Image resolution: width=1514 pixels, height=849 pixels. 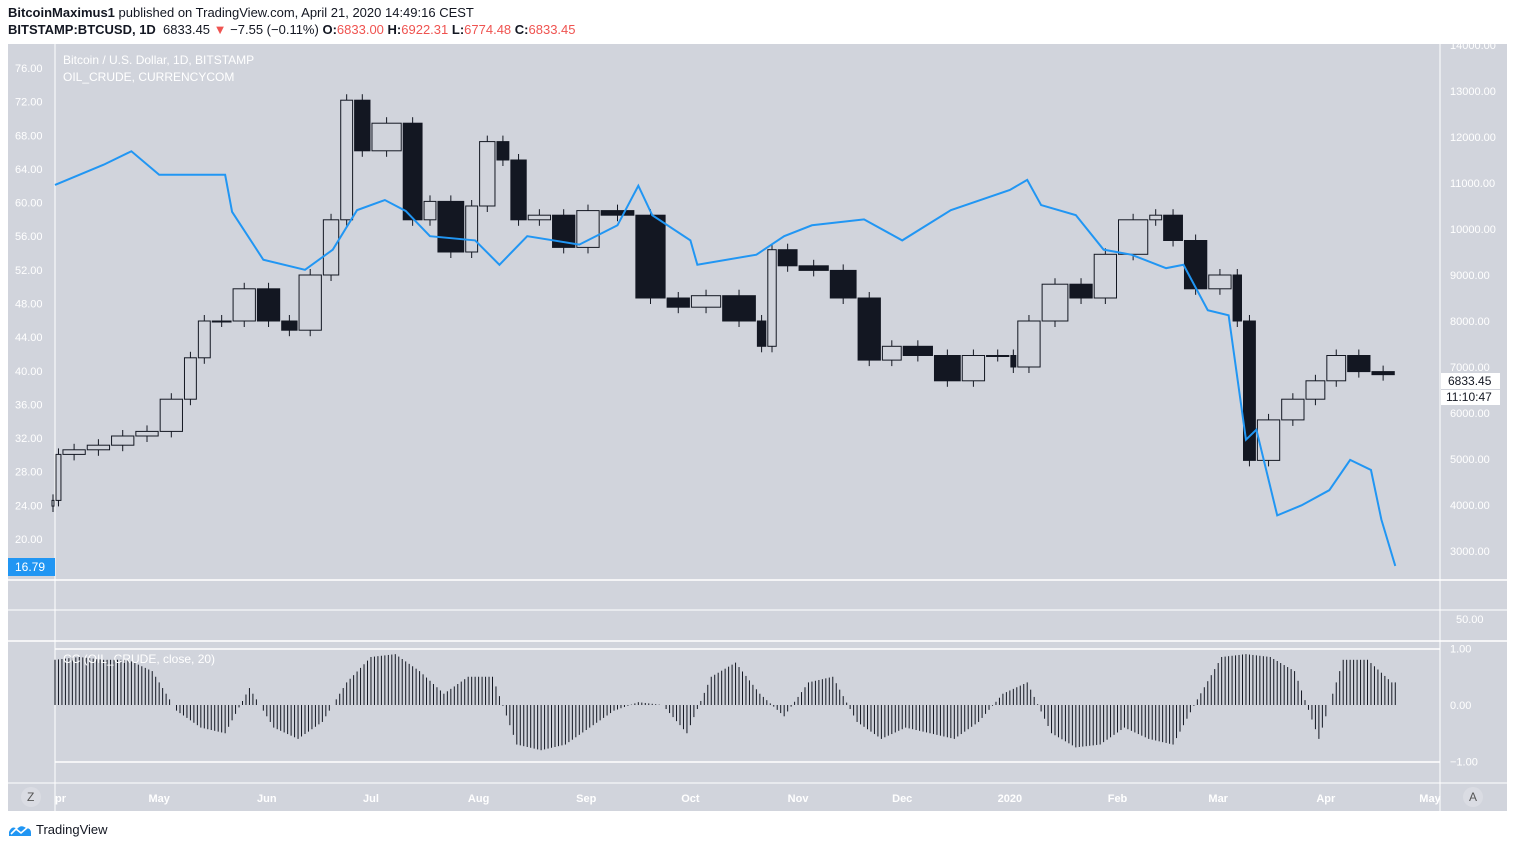 What do you see at coordinates (1473, 92) in the screenshot?
I see `btc-axis-tick: 13000.00` at bounding box center [1473, 92].